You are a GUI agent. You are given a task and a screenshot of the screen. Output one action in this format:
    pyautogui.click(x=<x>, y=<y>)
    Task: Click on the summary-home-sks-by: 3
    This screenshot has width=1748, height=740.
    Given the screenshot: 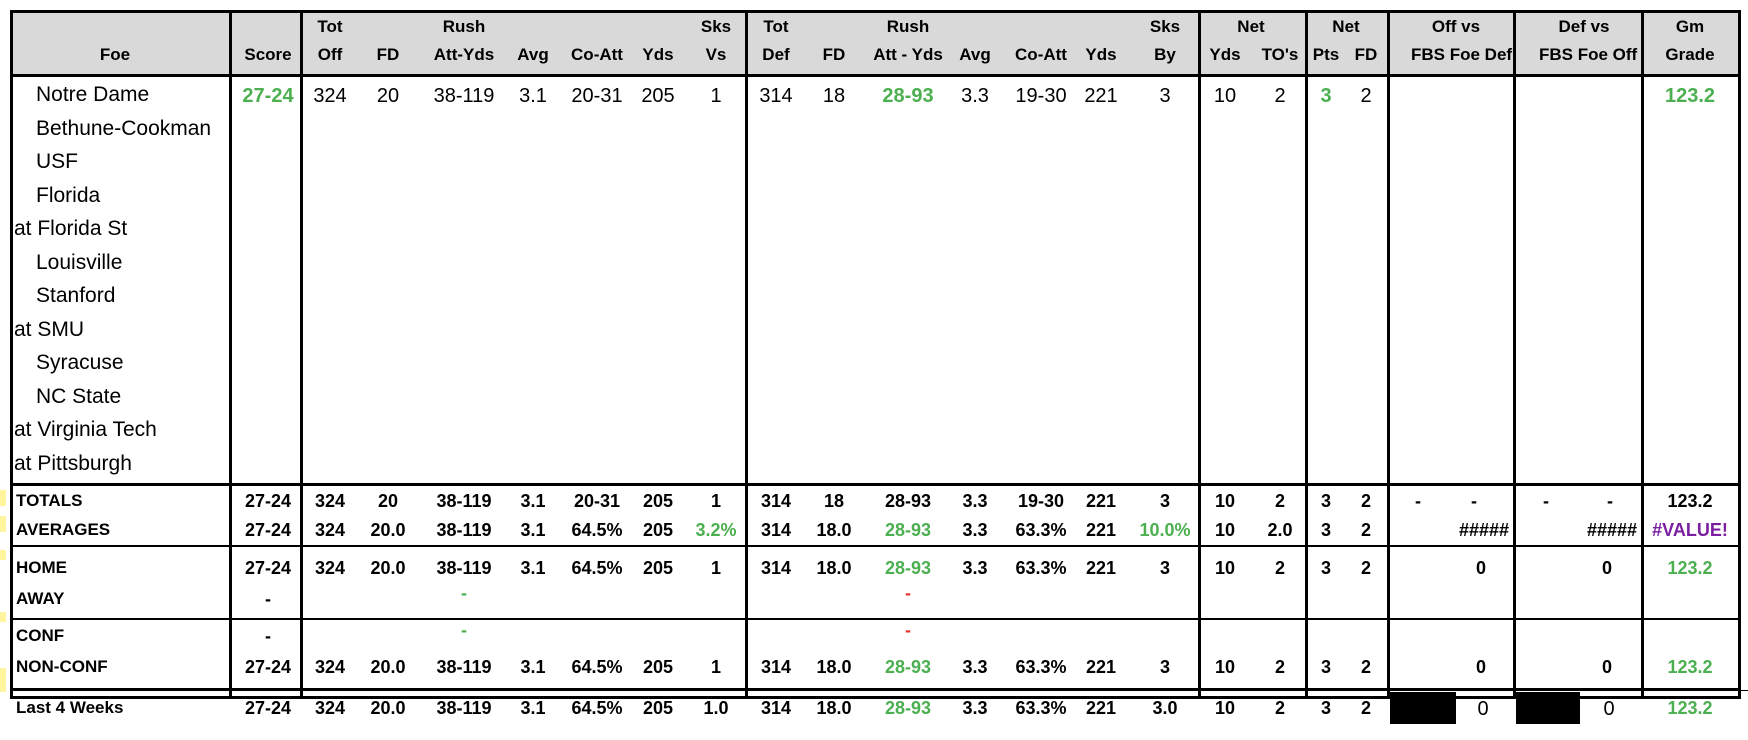 What is the action you would take?
    pyautogui.click(x=1164, y=568)
    